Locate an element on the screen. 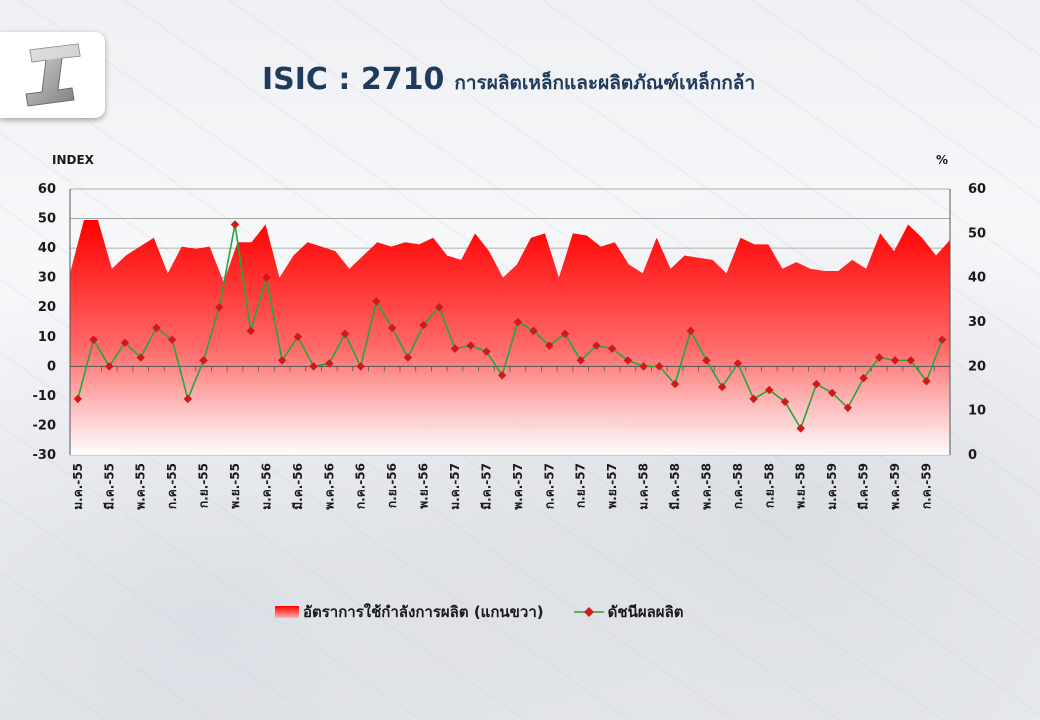  left-axis-label: INDEX is located at coordinates (73, 160).